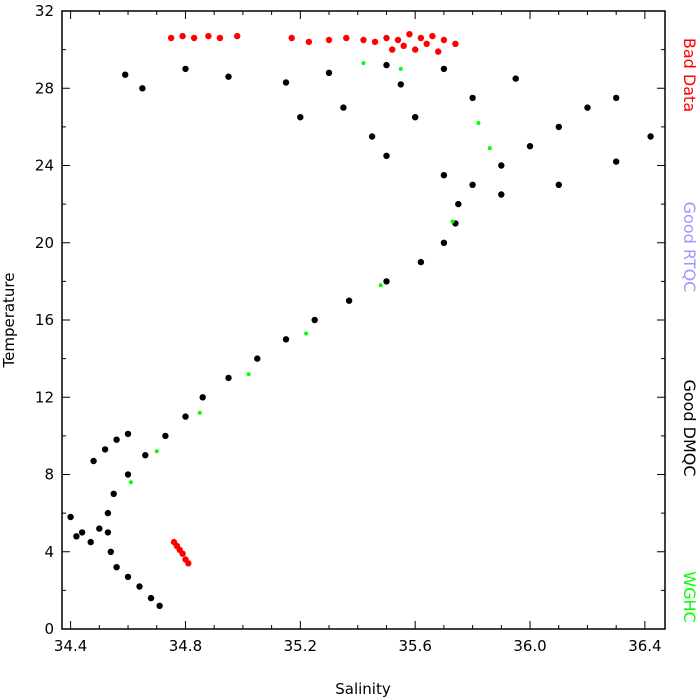 The height and width of the screenshot is (700, 700). I want to click on y-tick-label: 12, so click(44, 397).